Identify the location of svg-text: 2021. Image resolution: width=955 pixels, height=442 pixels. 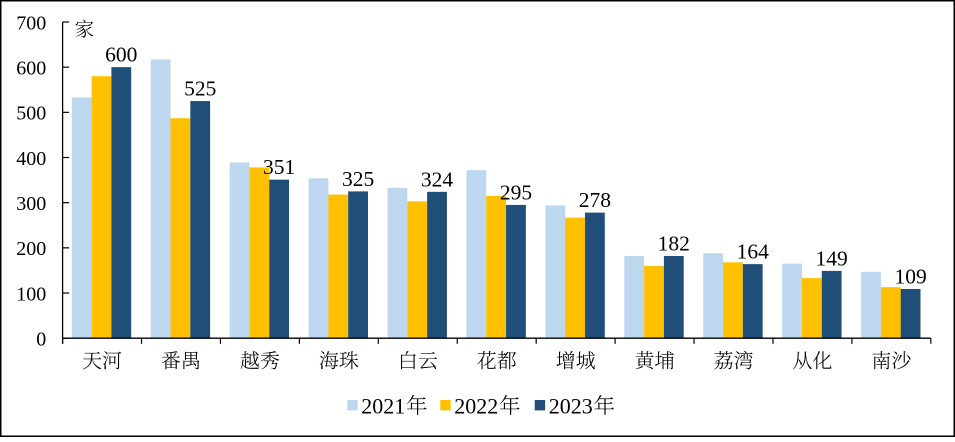
(383, 405).